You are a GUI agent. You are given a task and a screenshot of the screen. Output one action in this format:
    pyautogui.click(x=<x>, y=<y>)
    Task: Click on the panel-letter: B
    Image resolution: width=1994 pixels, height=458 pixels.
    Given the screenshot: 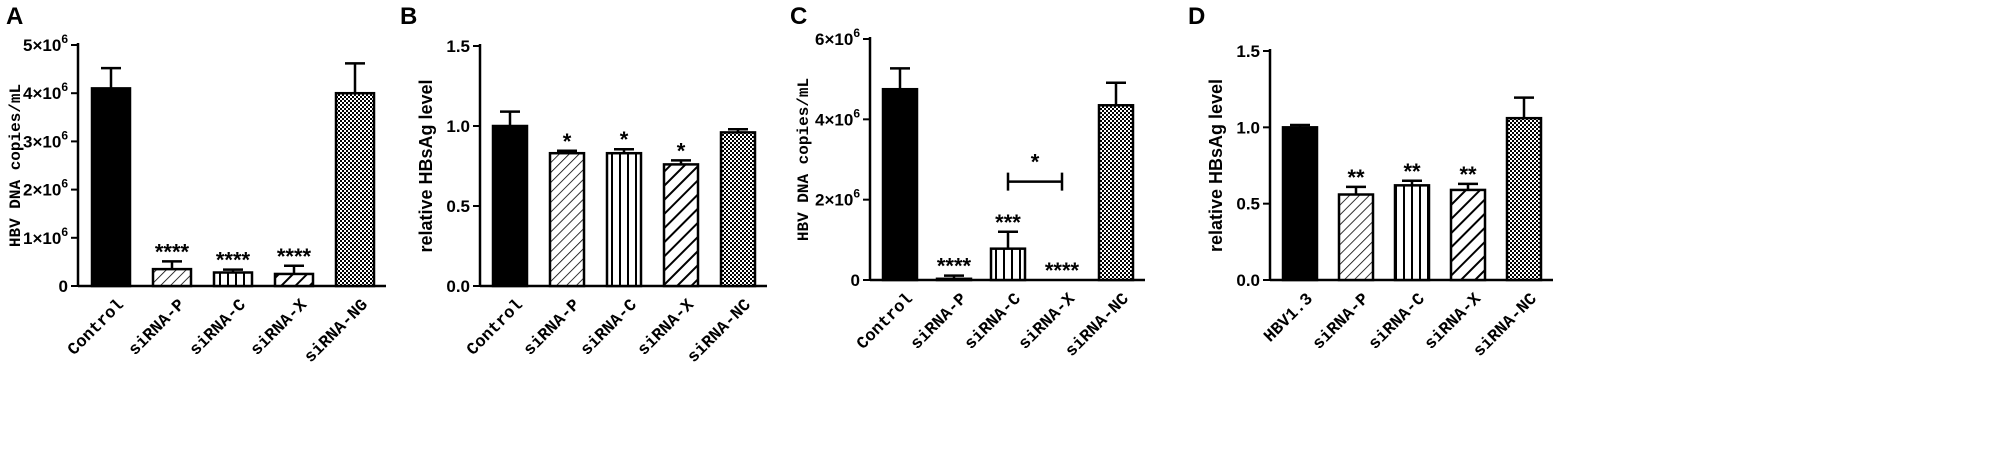 What is the action you would take?
    pyautogui.click(x=408, y=16)
    